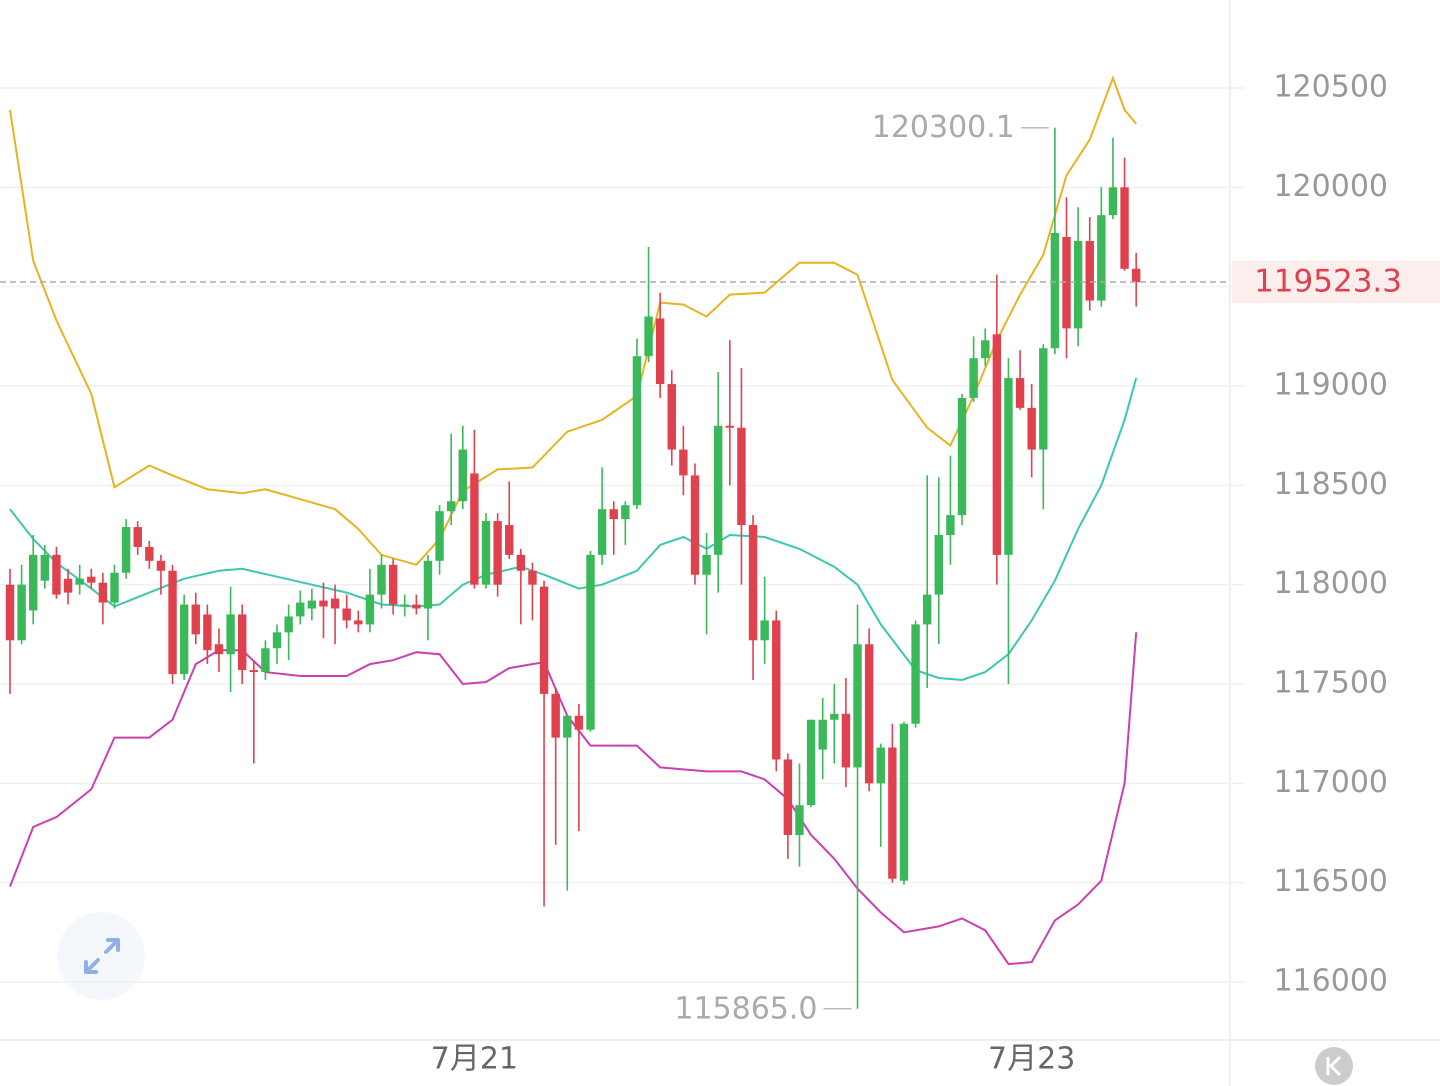  I want to click on last-price-bg, so click(1336, 282).